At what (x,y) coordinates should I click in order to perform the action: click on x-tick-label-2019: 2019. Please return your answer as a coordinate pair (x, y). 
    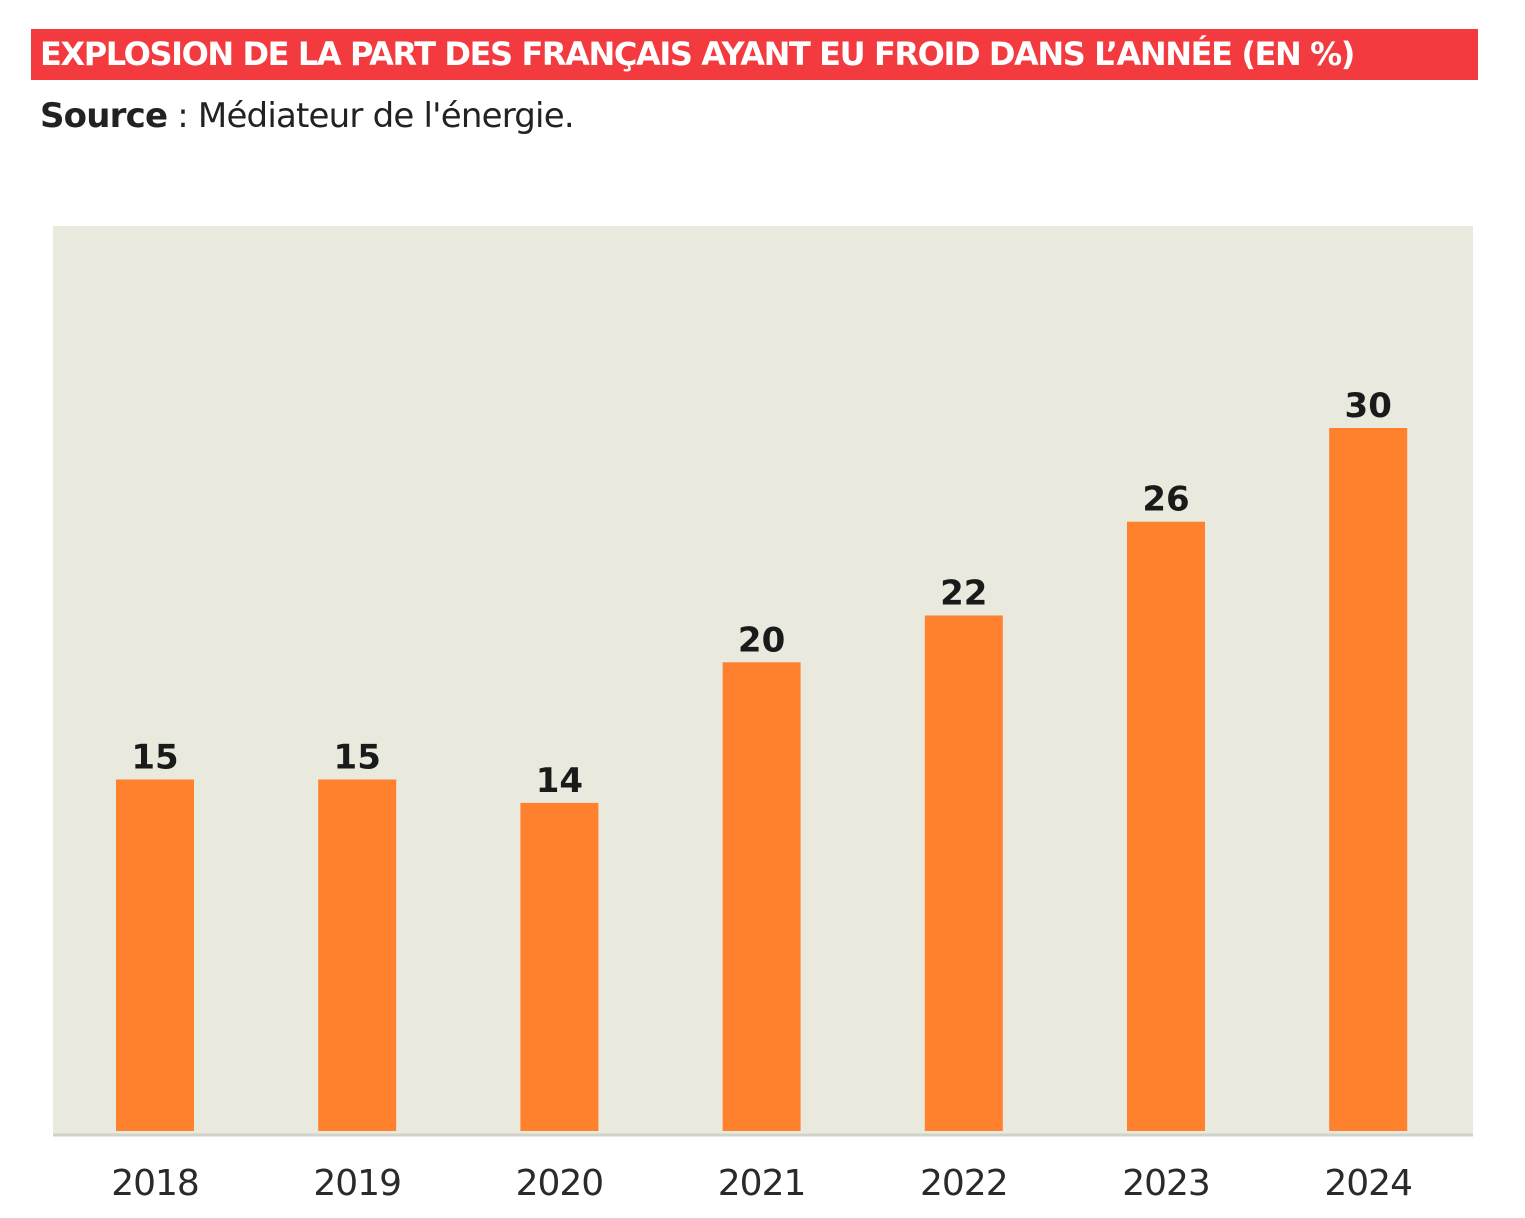
    Looking at the image, I should click on (357, 1183).